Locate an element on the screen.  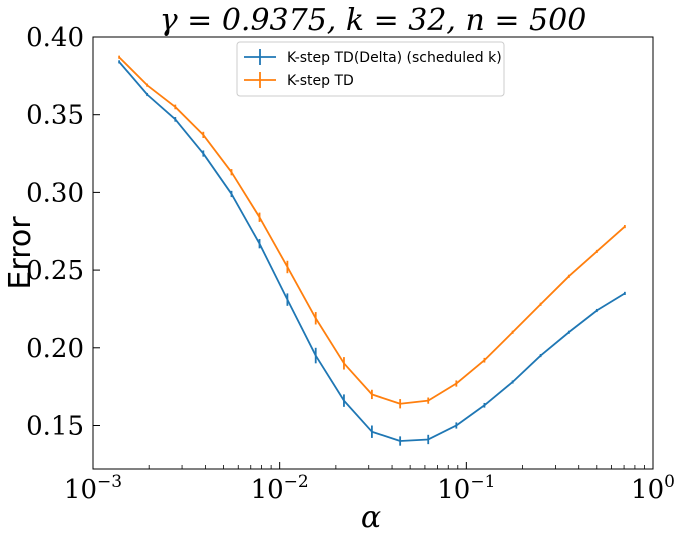
legend-box is located at coordinates (370, 69).